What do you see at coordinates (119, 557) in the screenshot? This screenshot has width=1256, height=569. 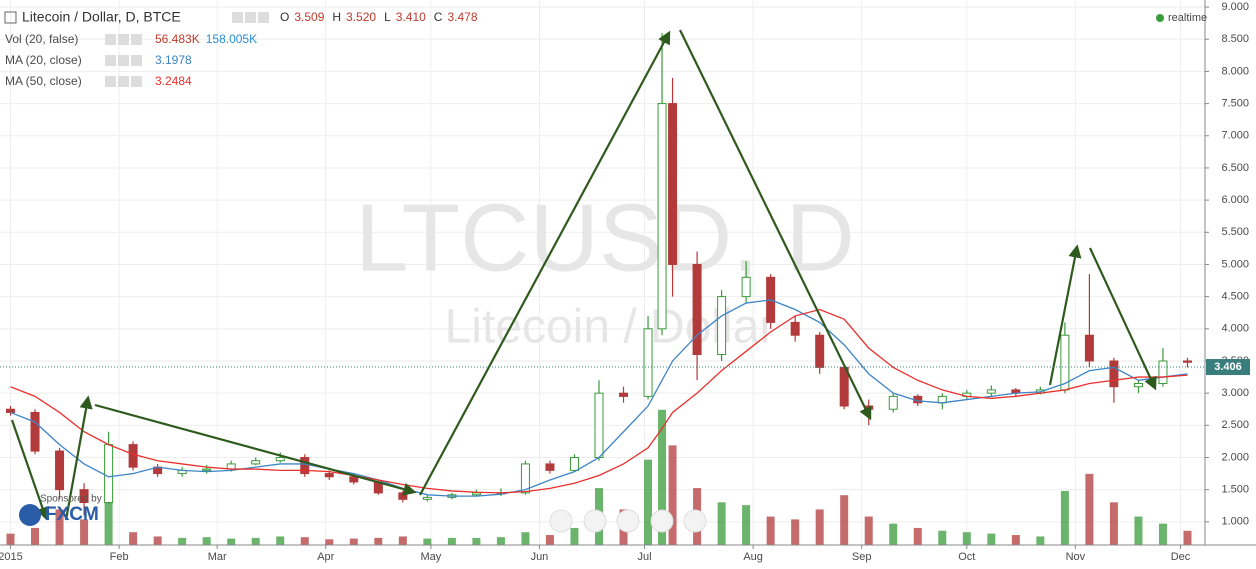 I see `x-tick-label: Feb` at bounding box center [119, 557].